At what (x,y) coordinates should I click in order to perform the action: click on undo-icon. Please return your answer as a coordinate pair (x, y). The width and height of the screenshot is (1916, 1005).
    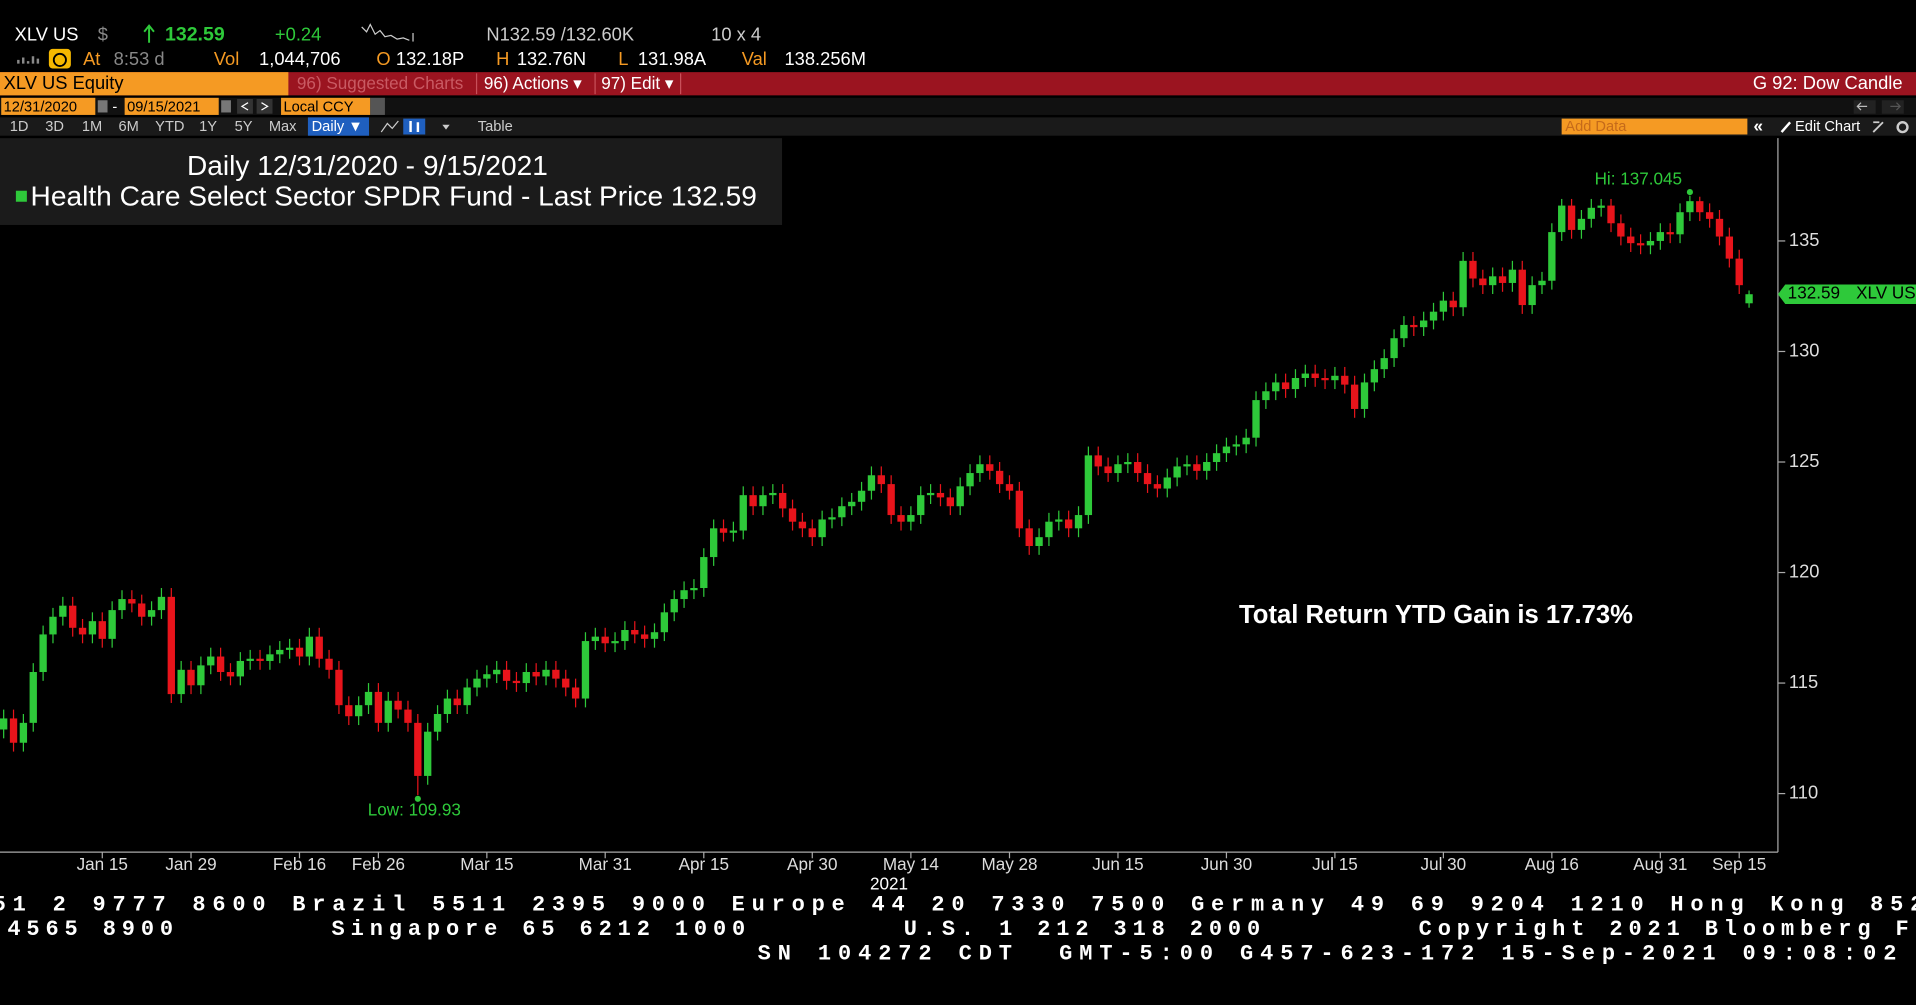
    Looking at the image, I should click on (1862, 106).